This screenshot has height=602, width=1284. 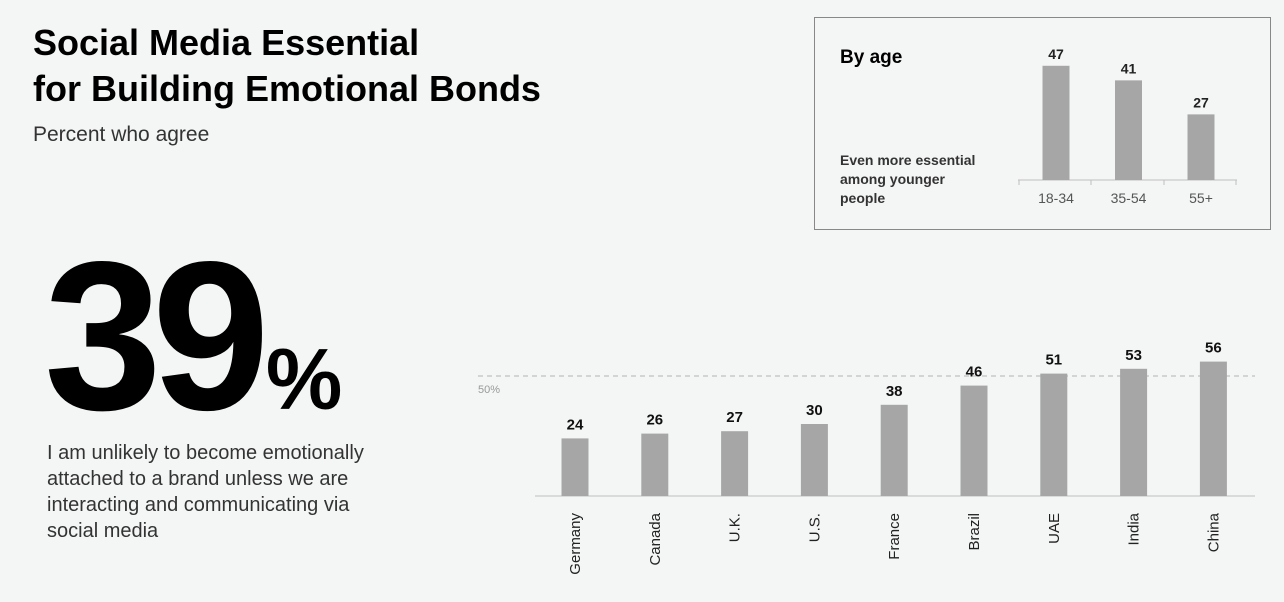 I want to click on country-category-label: Germany, so click(x=575, y=544).